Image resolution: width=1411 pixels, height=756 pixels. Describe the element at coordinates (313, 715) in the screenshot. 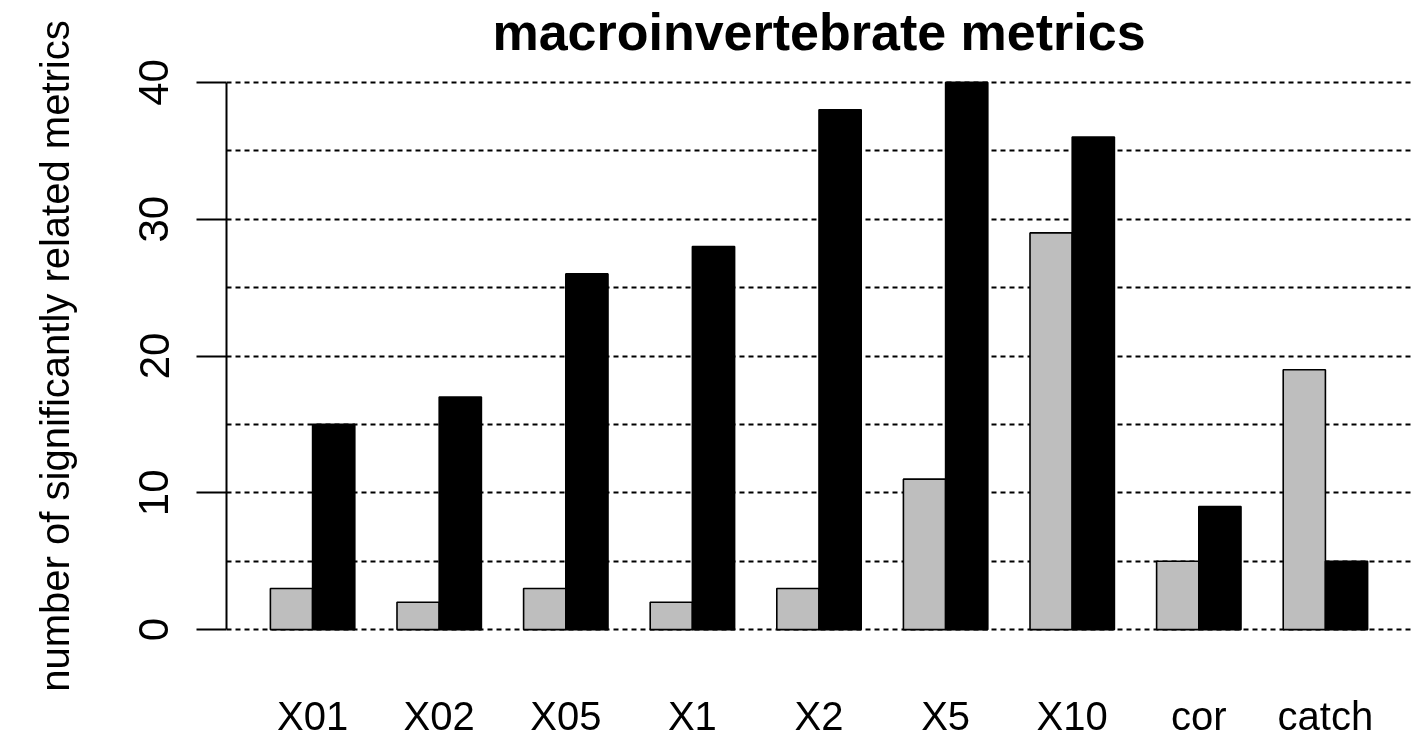

I see `x-tick-label: X01` at that location.